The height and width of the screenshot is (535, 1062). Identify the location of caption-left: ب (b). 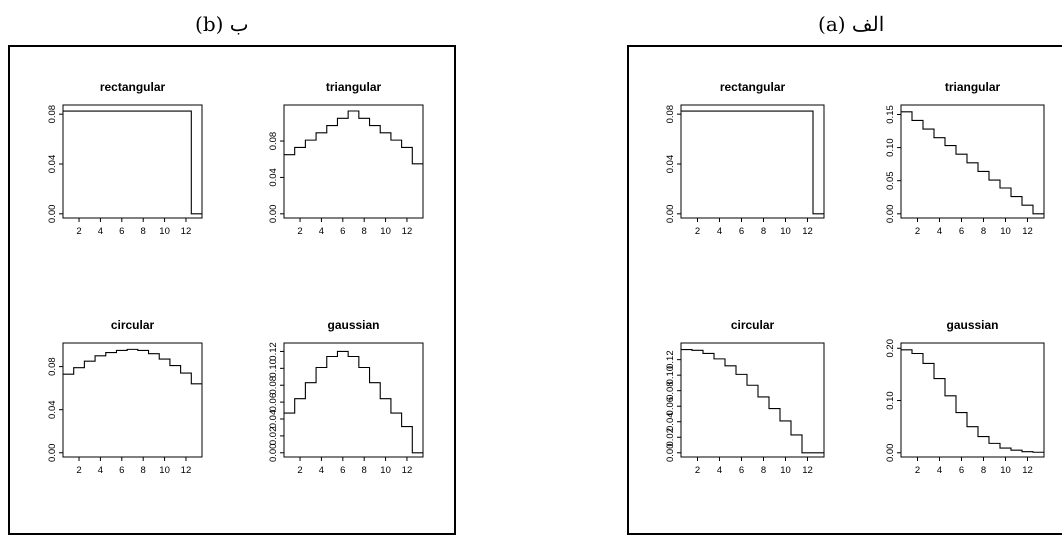
(222, 24).